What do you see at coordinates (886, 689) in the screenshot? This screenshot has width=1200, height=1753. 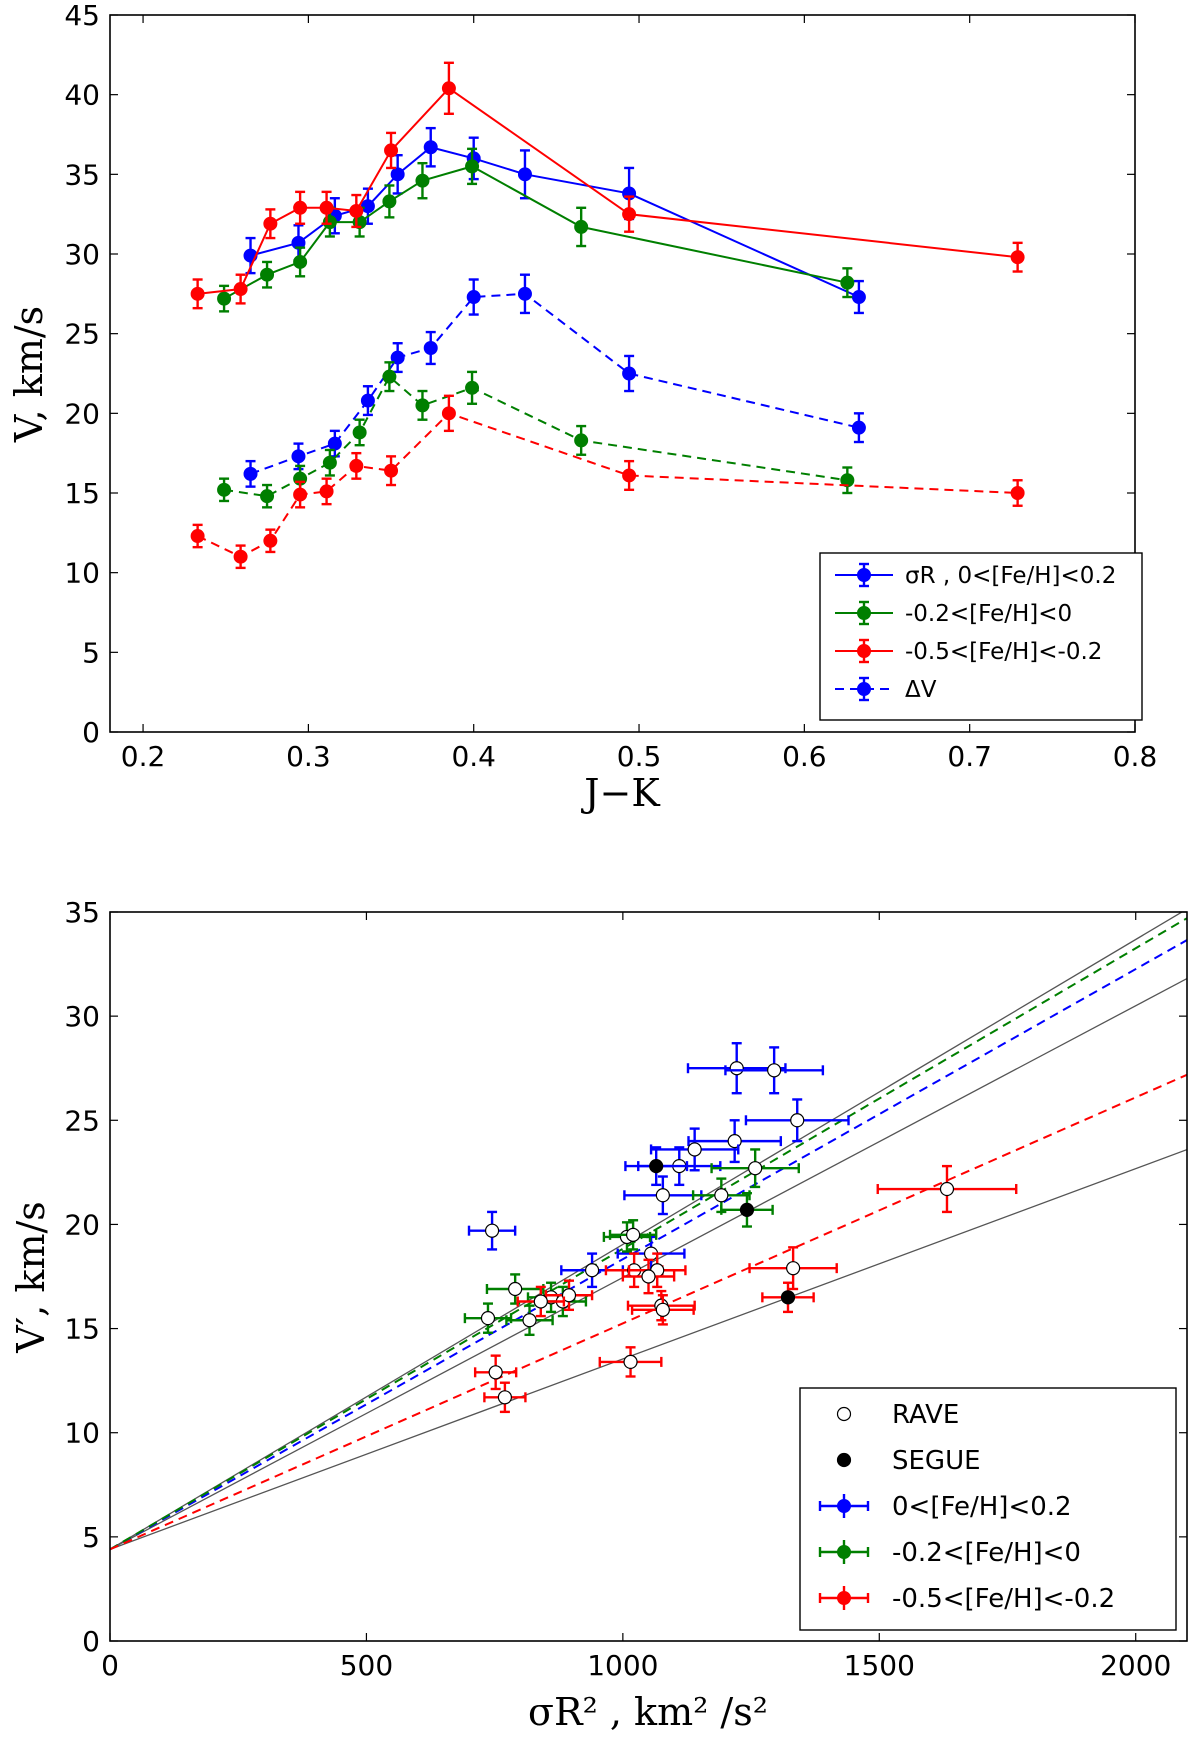 I see `legend-entry: ΔV` at bounding box center [886, 689].